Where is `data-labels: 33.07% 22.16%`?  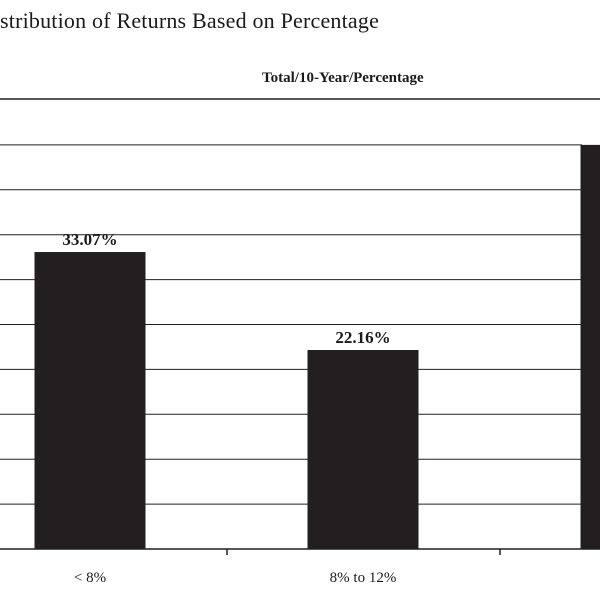 data-labels: 33.07% 22.16% is located at coordinates (226, 288).